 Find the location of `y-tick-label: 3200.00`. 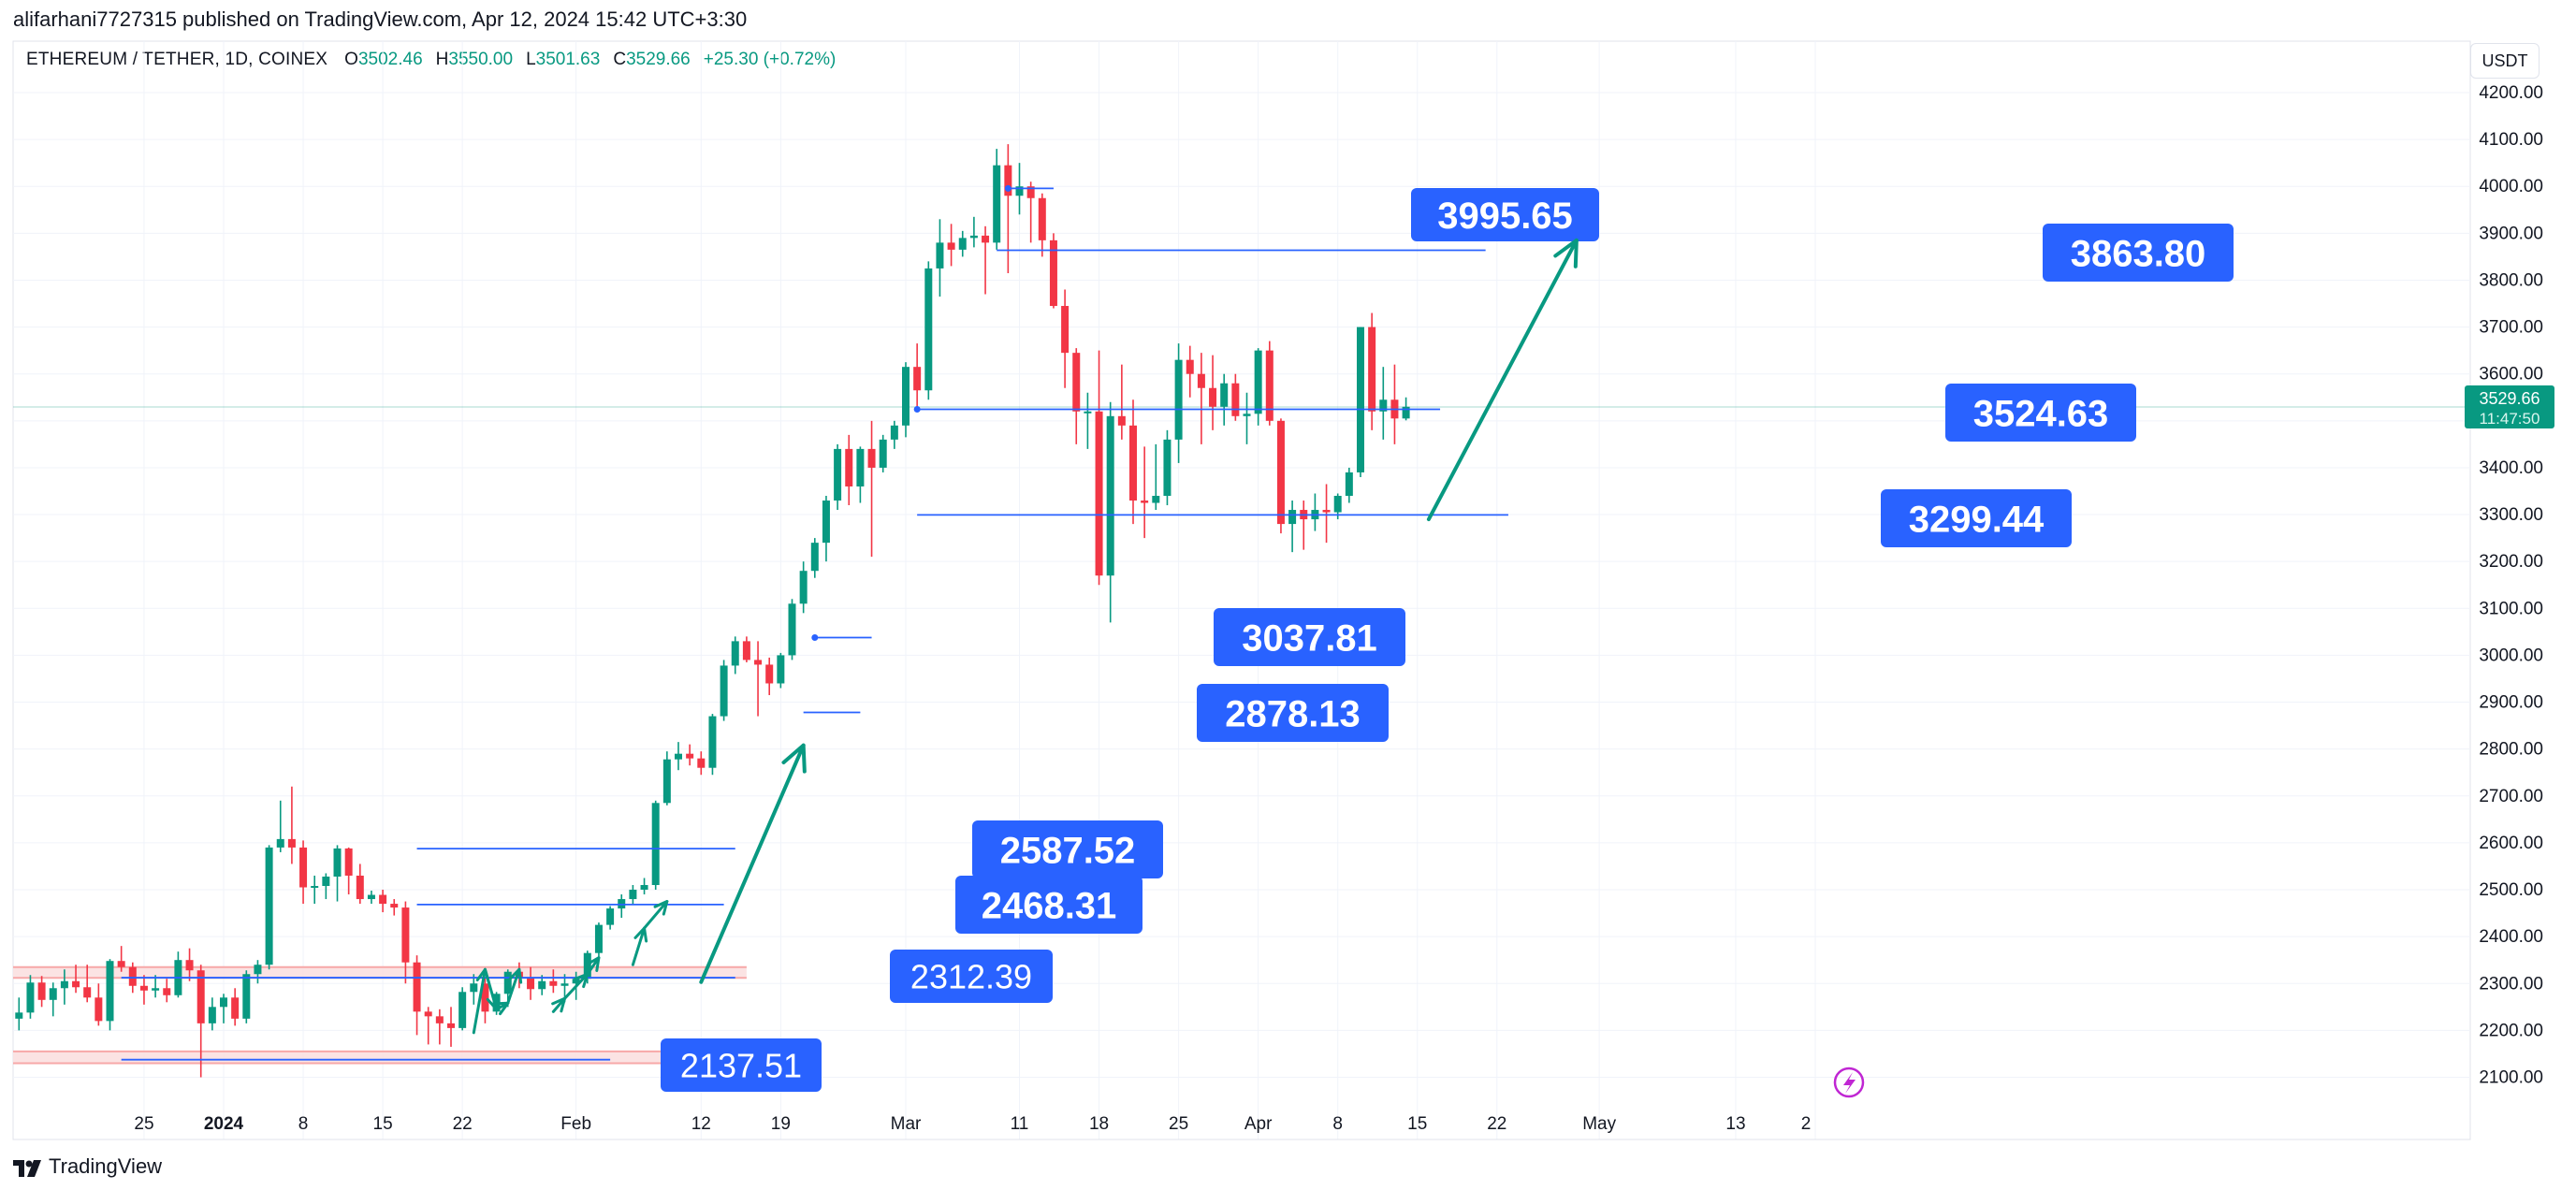

y-tick-label: 3200.00 is located at coordinates (2511, 562).